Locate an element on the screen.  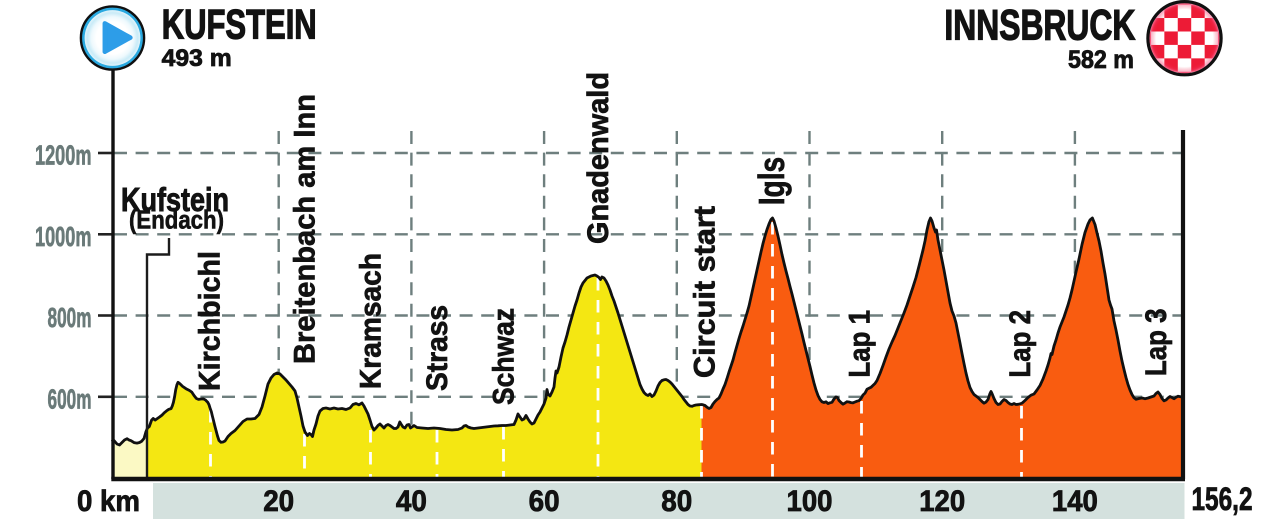
svg-text: 600m is located at coordinates (70, 398).